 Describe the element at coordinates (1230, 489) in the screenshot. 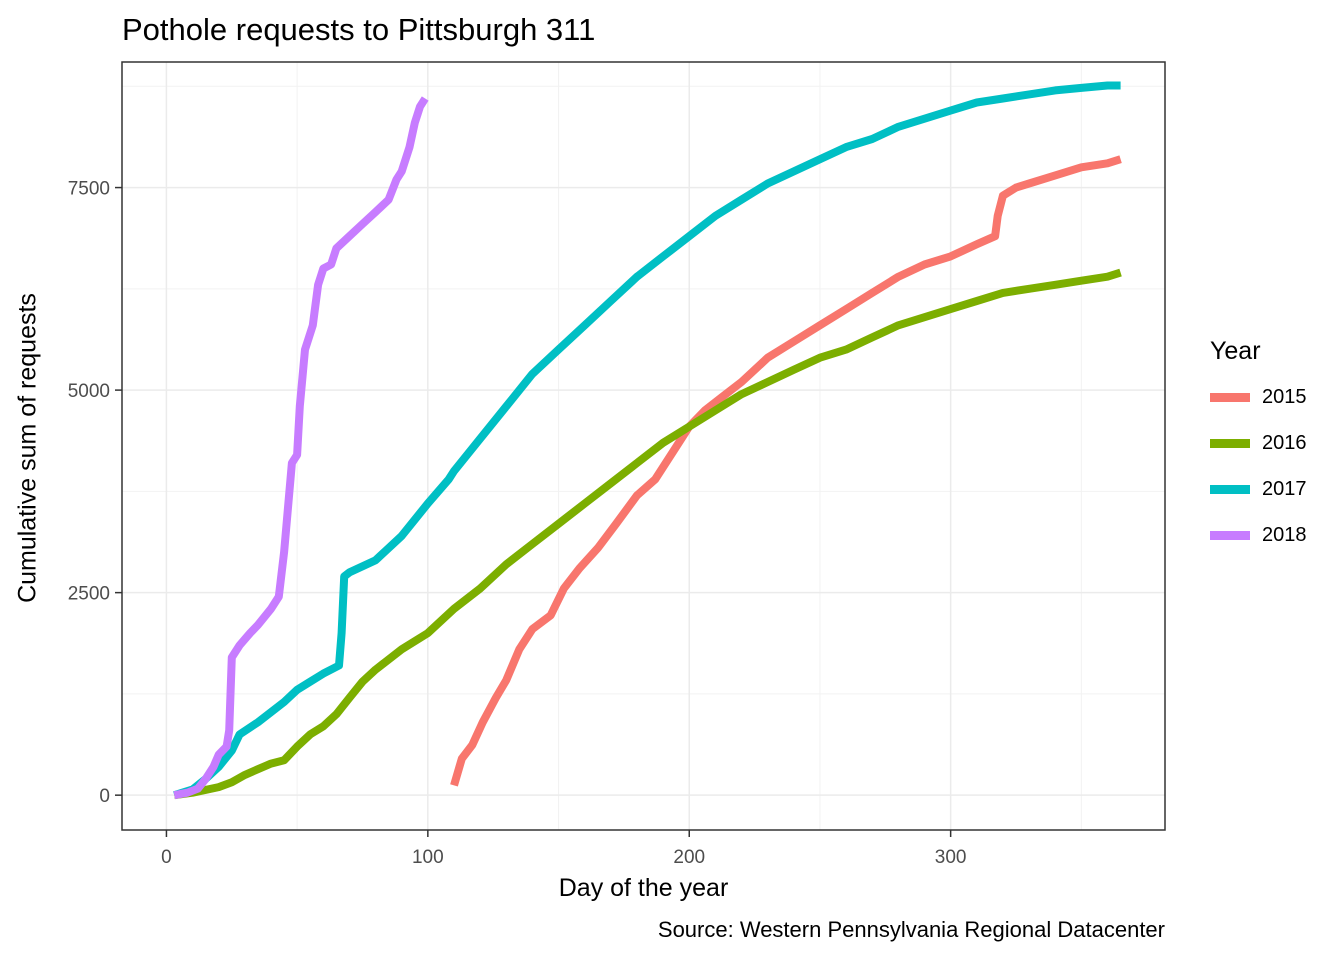

I see `legend-key-2017` at that location.